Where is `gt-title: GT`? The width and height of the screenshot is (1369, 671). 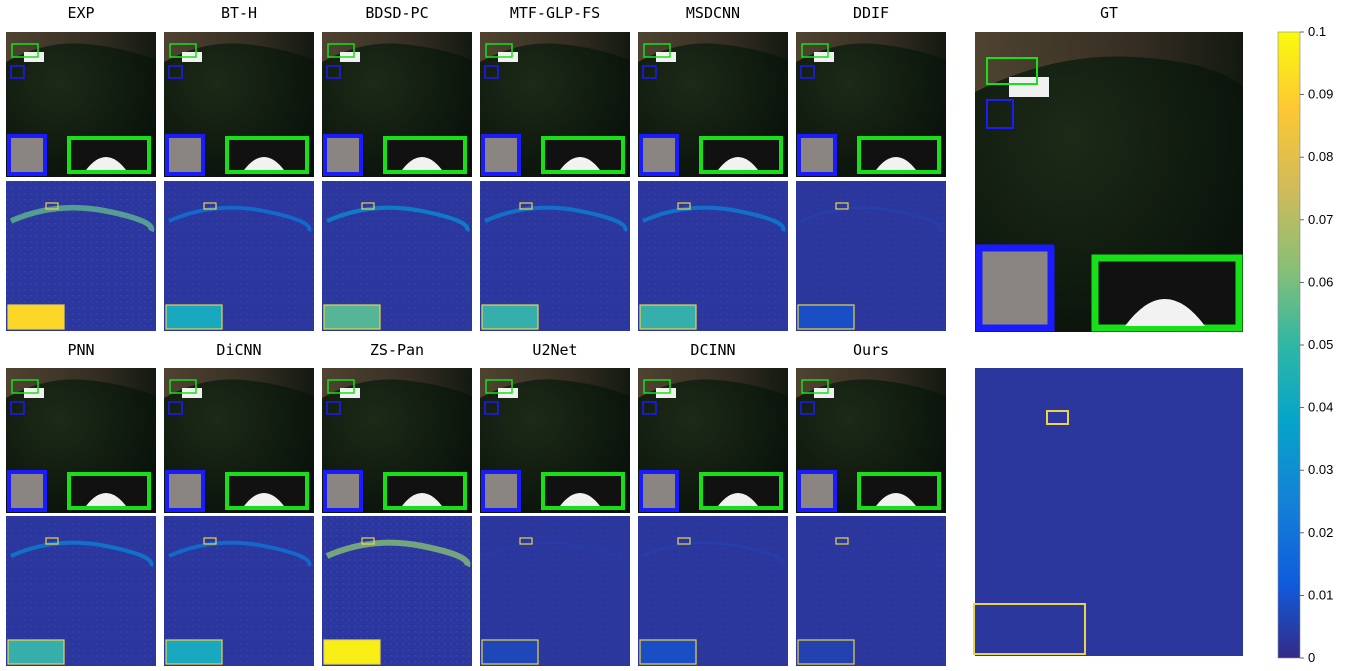
gt-title: GT is located at coordinates (1109, 13).